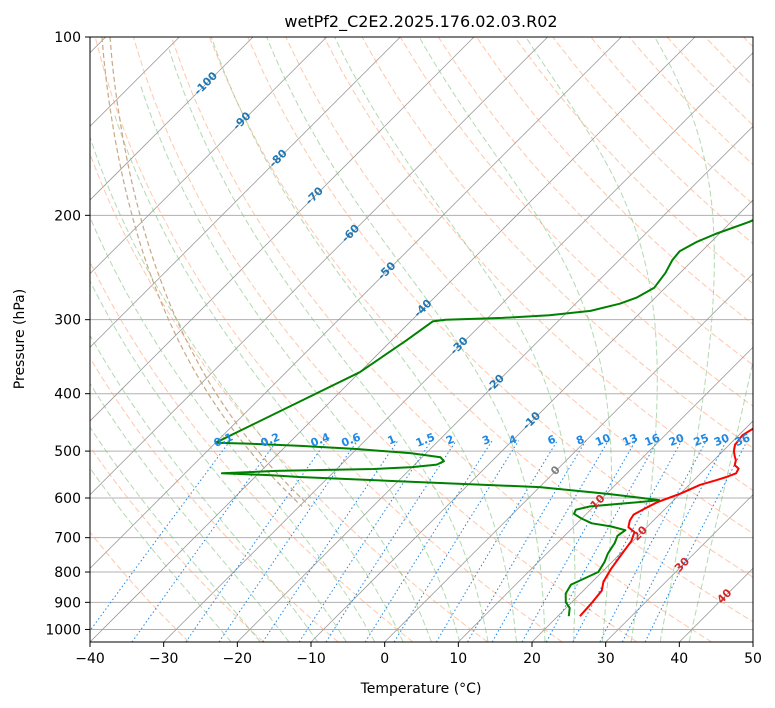 The width and height of the screenshot is (775, 708). I want to click on x-tick-label: 20, so click(532, 659).